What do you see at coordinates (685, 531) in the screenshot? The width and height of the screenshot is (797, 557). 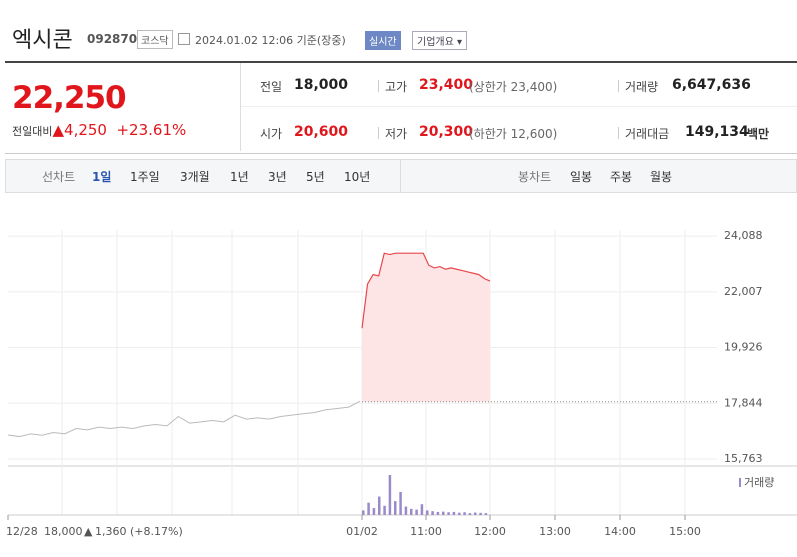 I see `x-tick-label: 15:00` at bounding box center [685, 531].